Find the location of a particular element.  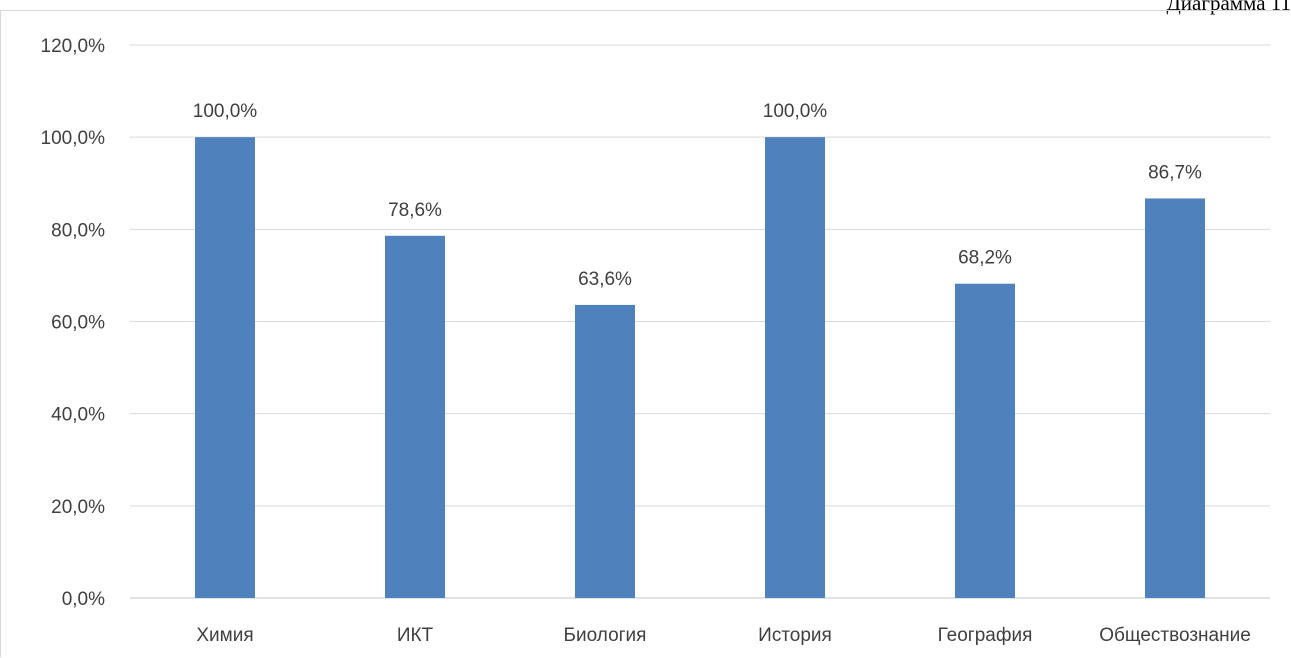

y-tick-label: 80,0% is located at coordinates (78, 230).